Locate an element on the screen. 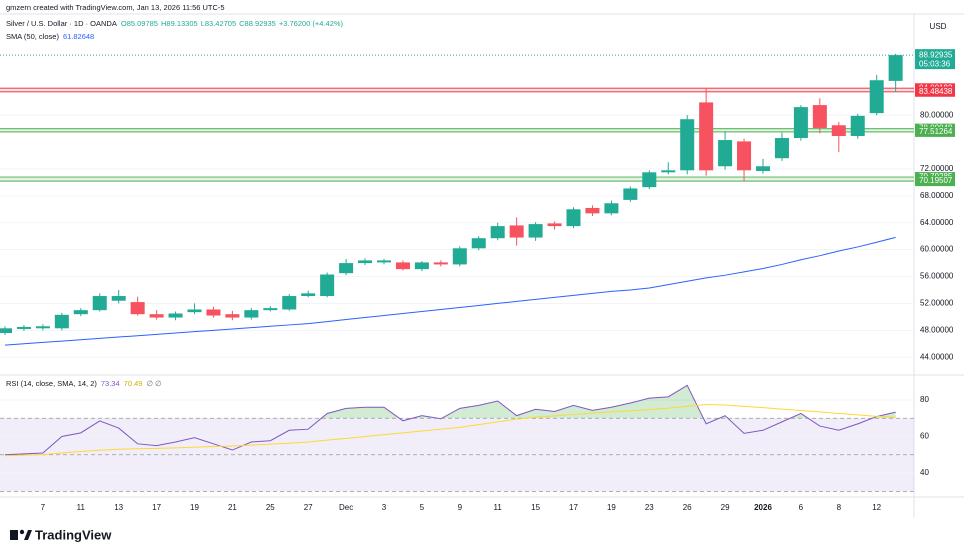 The image size is (964, 556). y-tick-label: 68.00000 is located at coordinates (937, 195).